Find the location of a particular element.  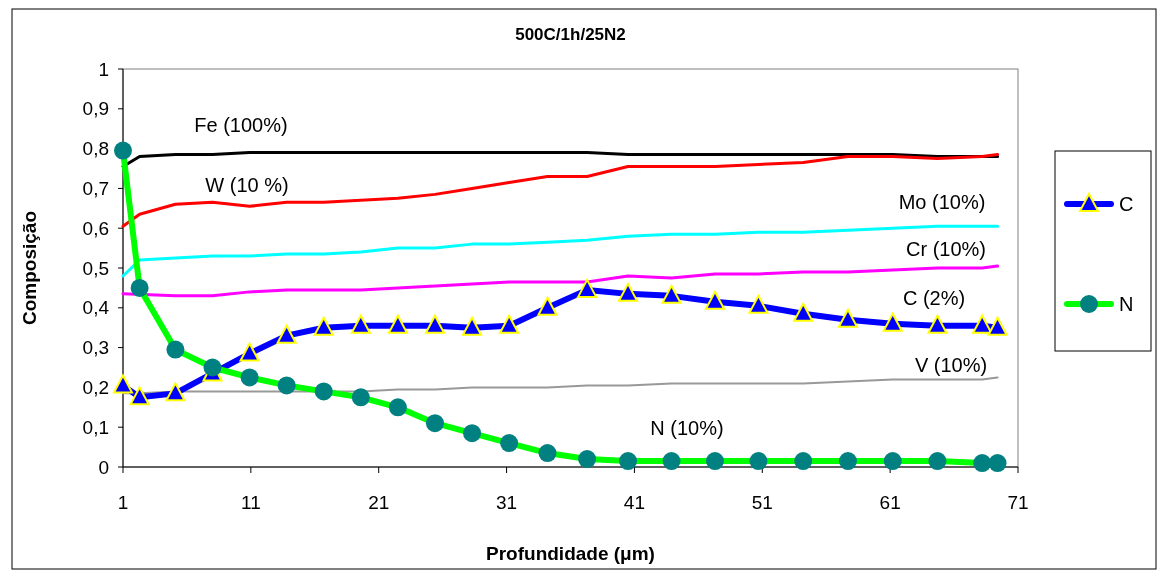

x-tick-label: 41 is located at coordinates (634, 502).